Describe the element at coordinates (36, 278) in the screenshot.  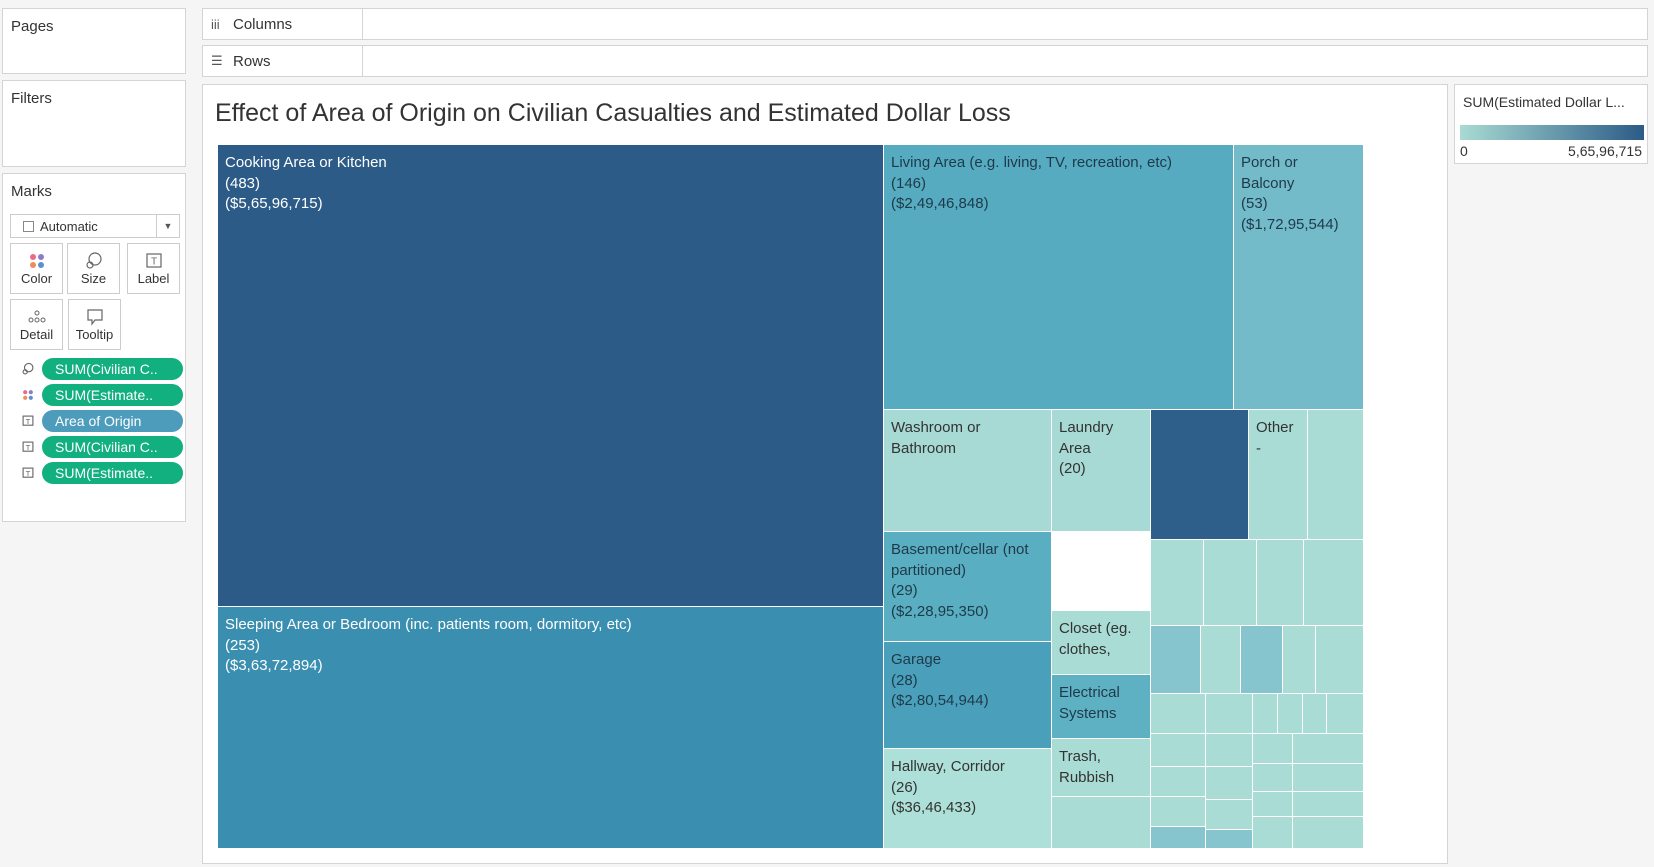
I see `color-button-label: Color` at that location.